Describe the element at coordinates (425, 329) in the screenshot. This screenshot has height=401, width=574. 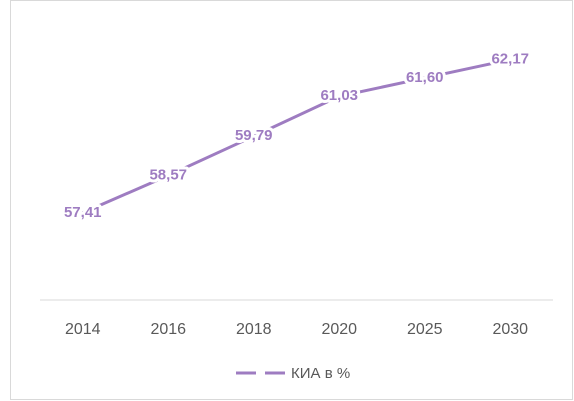
I see `x-tick-label: 2025` at that location.